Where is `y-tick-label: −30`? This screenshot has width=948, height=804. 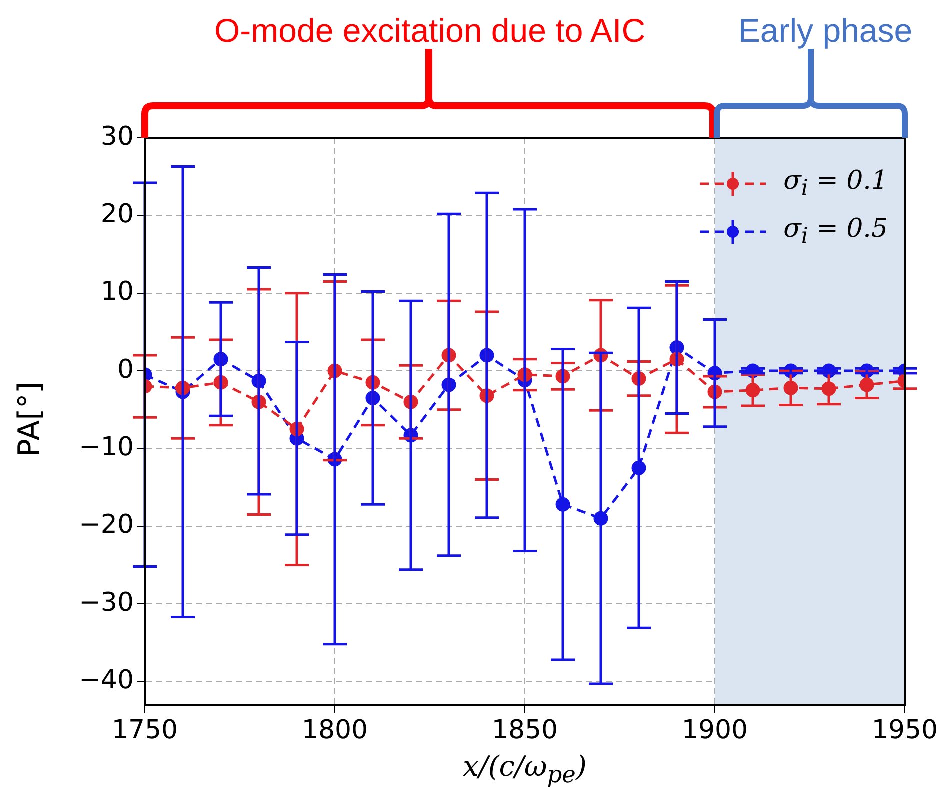 y-tick-label: −30 is located at coordinates (106, 603).